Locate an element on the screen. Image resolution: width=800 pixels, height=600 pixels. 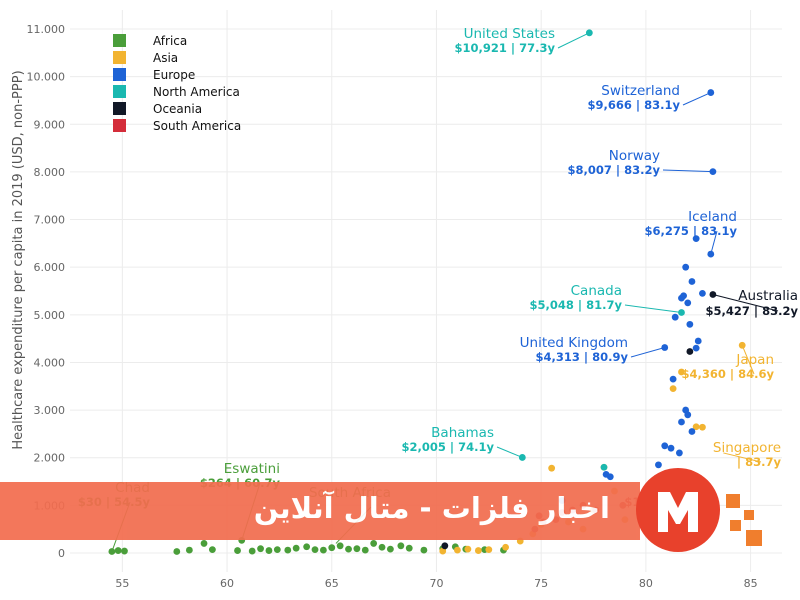
annotation-value: $2,005 | 74.1y is located at coordinates (448, 447).